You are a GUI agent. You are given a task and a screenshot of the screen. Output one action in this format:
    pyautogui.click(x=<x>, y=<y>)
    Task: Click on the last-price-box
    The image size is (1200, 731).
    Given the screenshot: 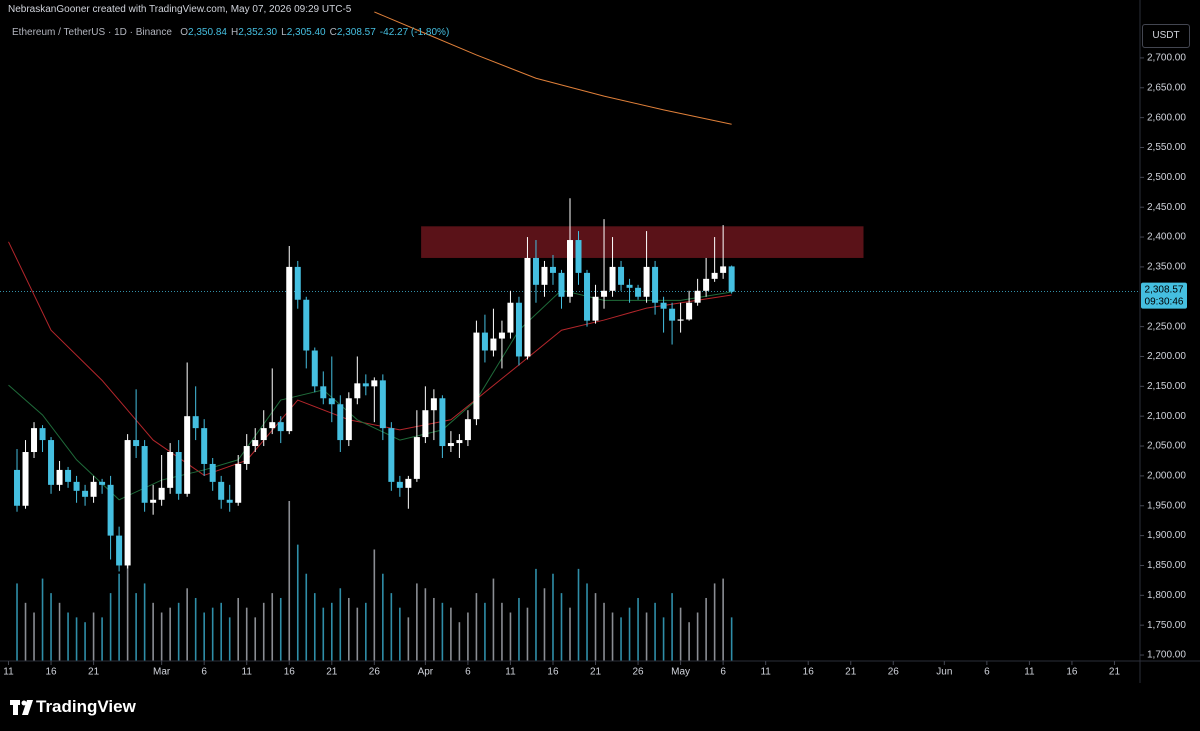 What is the action you would take?
    pyautogui.click(x=1164, y=295)
    